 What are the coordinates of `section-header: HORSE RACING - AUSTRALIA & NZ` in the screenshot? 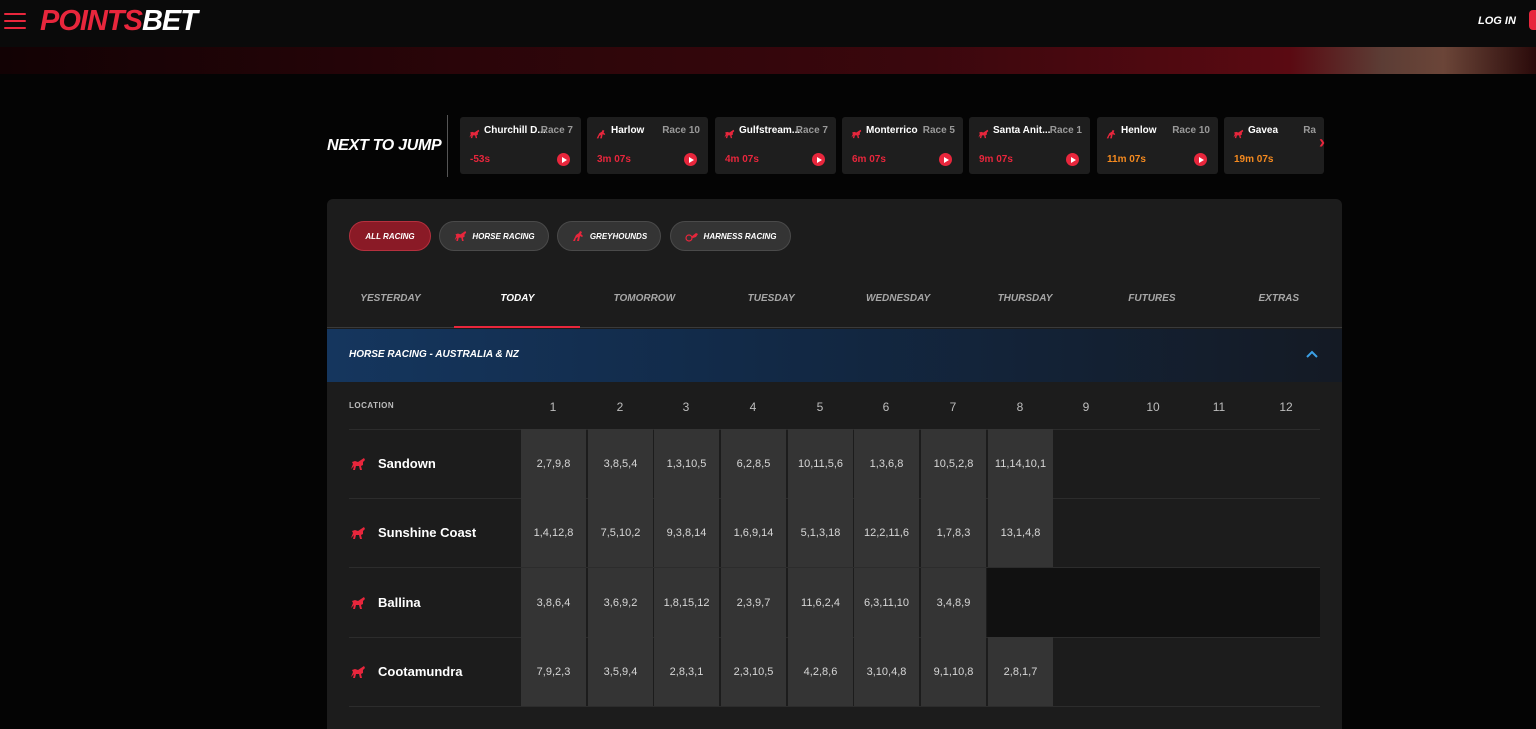 It's located at (834, 355).